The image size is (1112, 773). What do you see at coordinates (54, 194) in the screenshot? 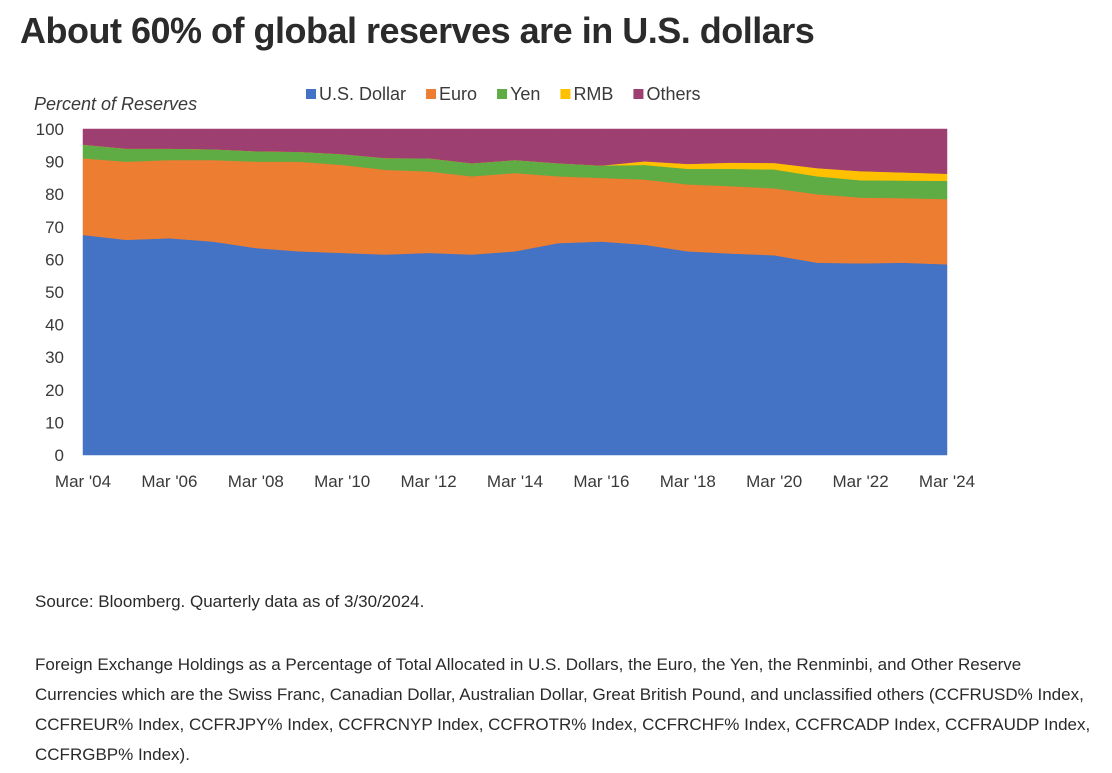
I see `y-tick-label: 80` at bounding box center [54, 194].